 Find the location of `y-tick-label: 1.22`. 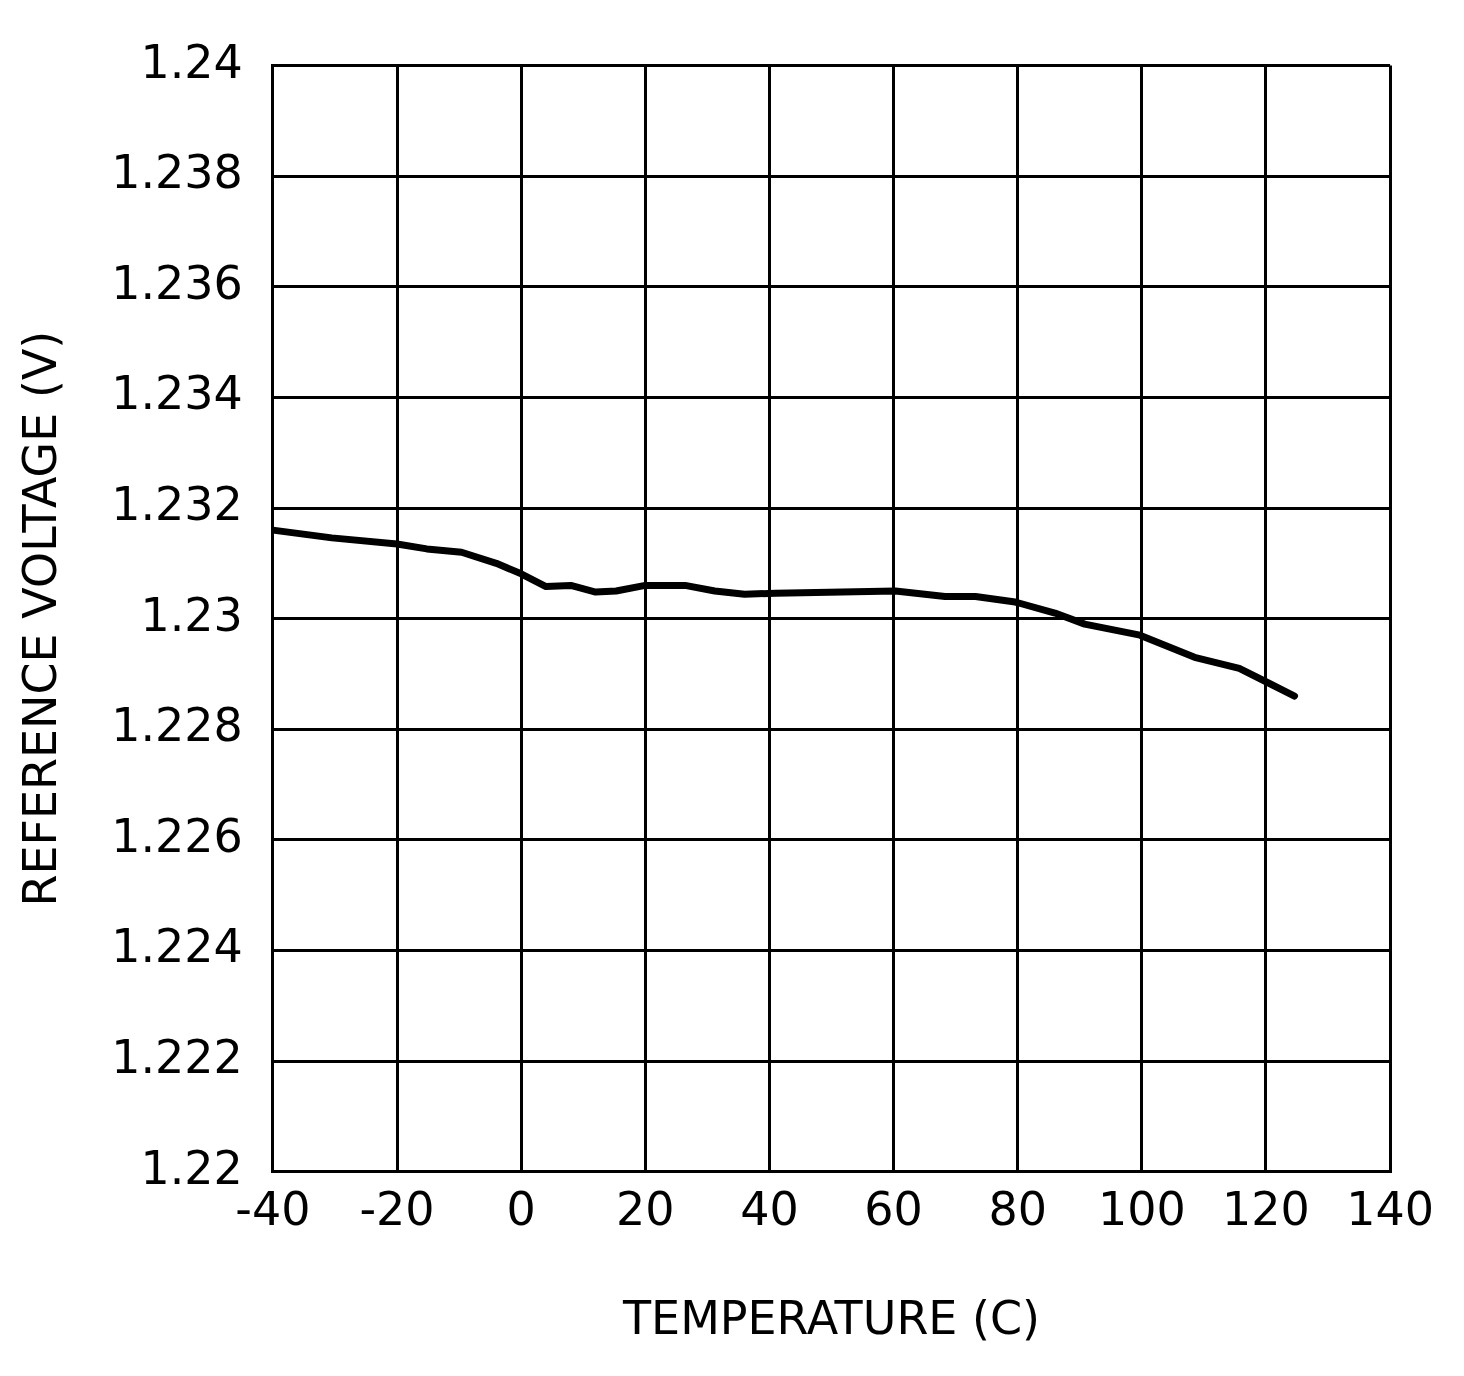

y-tick-label: 1.22 is located at coordinates (191, 1167).